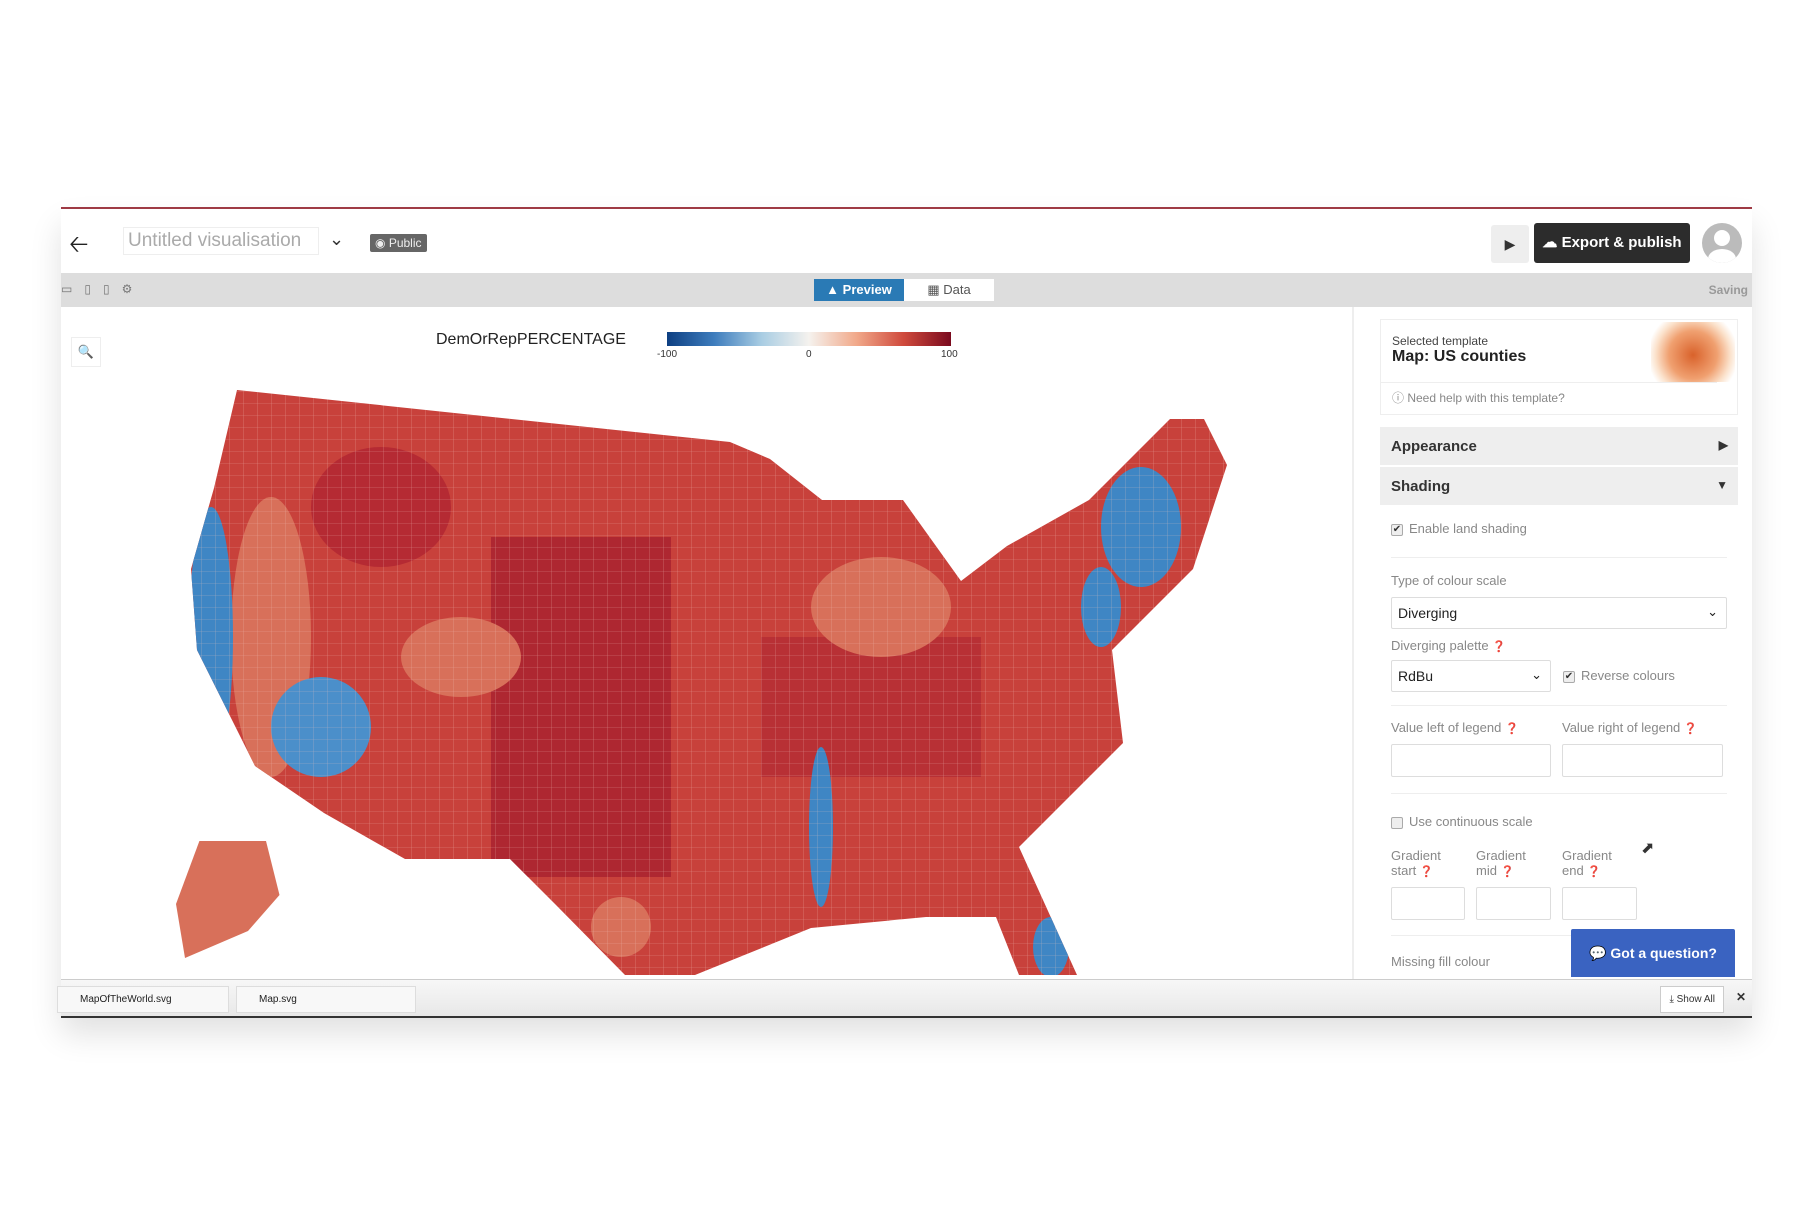 The height and width of the screenshot is (1218, 1807). I want to click on show-all-button: ⤓ Show All, so click(1692, 999).